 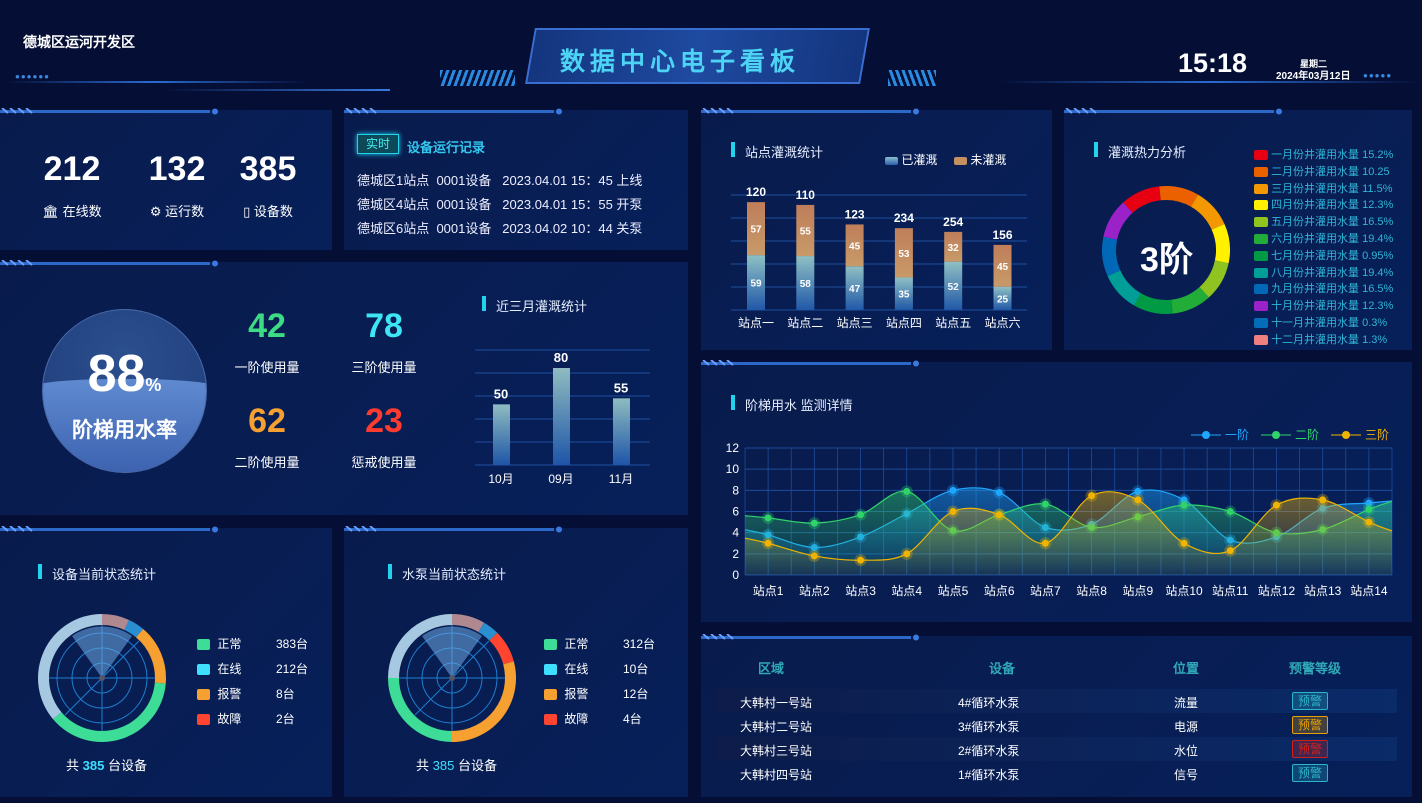 What do you see at coordinates (1315, 239) in the screenshot?
I see `legend-label: 六月份井灌用水量` at bounding box center [1315, 239].